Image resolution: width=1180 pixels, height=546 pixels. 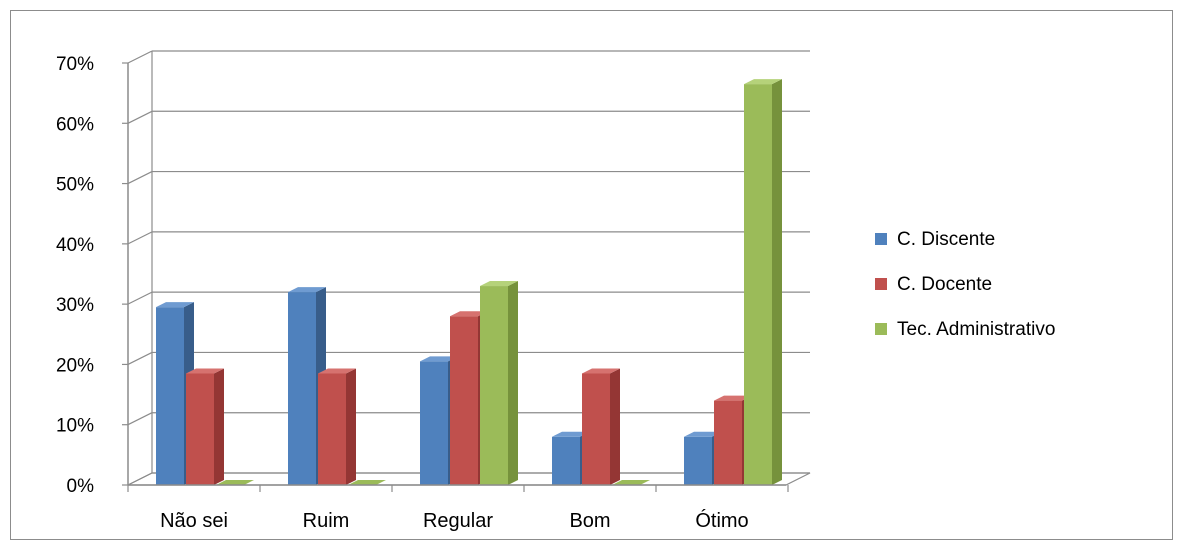 I want to click on y-tick-label: 40%, so click(x=75, y=245).